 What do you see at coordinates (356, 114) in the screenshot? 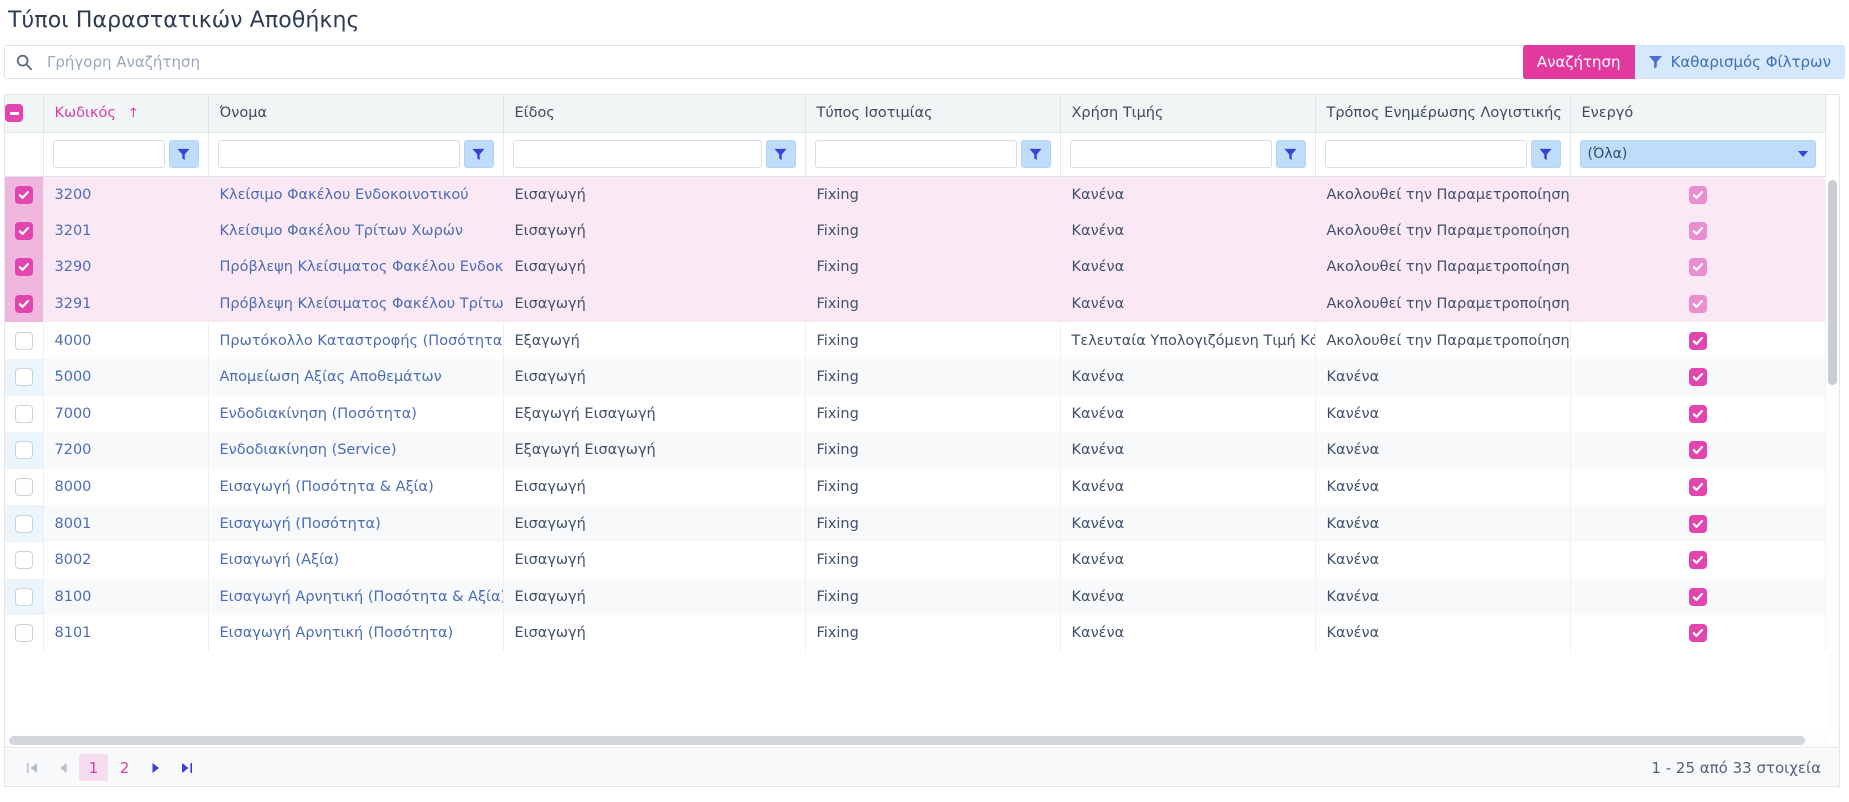
I see `column-header-name: Όνομα` at bounding box center [356, 114].